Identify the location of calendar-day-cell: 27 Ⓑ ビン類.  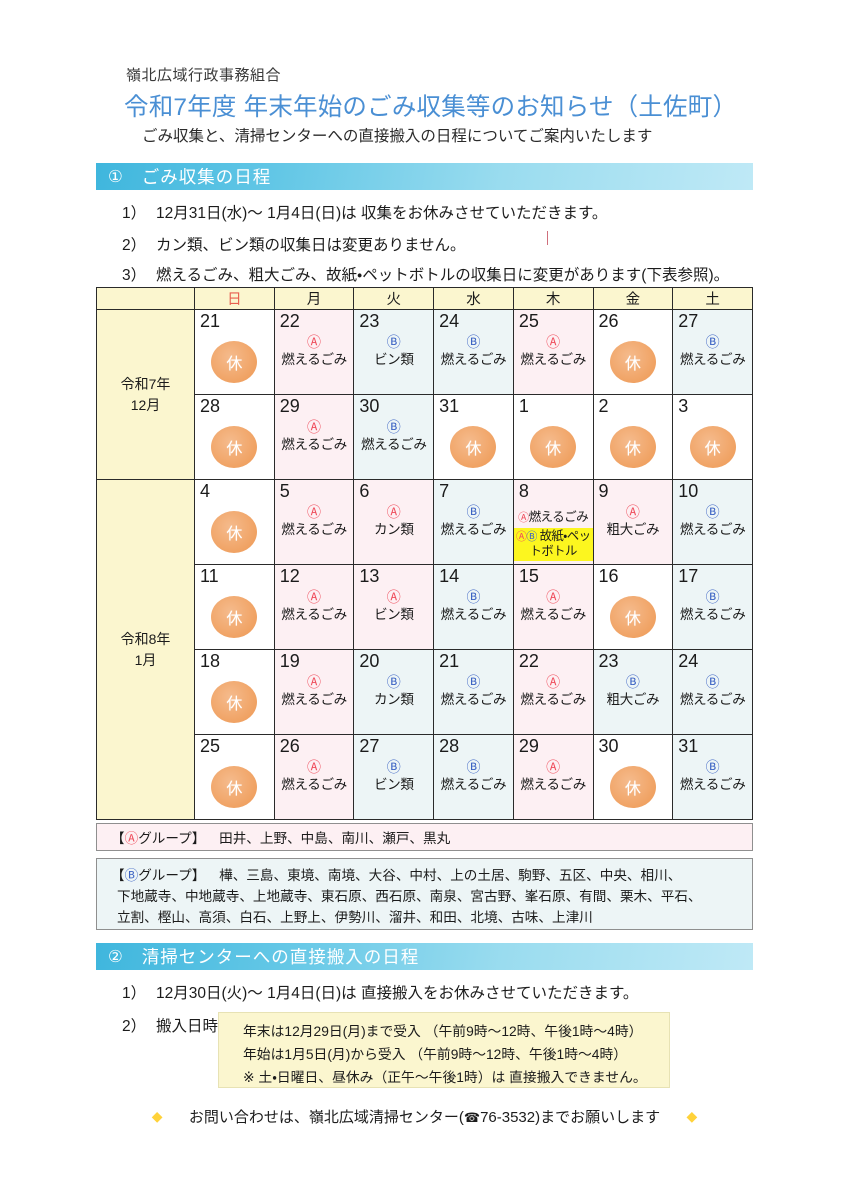
(394, 777).